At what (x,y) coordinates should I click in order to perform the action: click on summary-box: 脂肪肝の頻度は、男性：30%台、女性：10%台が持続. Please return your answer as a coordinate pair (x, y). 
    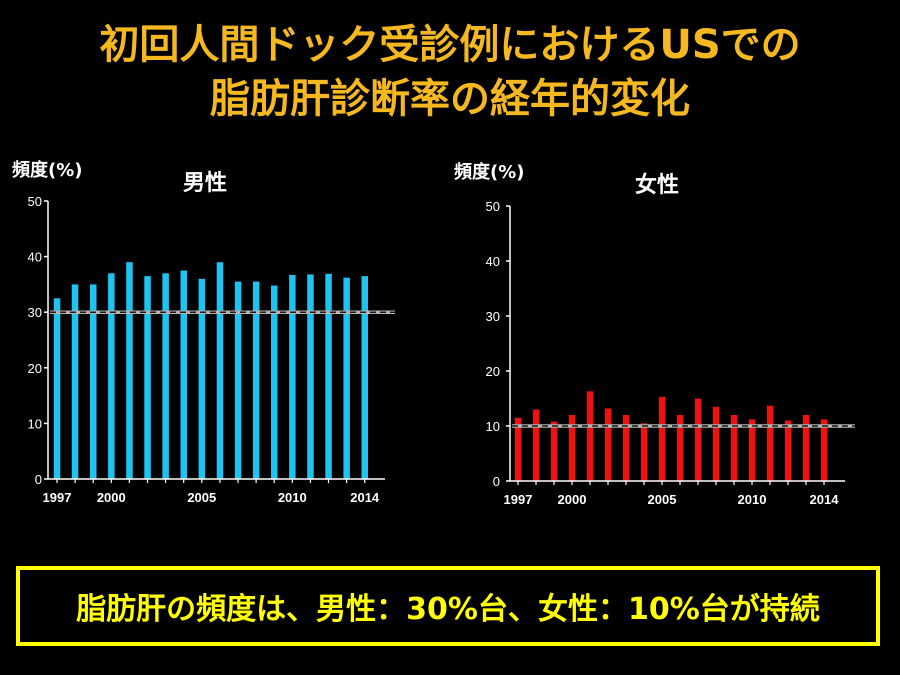
    Looking at the image, I should click on (448, 606).